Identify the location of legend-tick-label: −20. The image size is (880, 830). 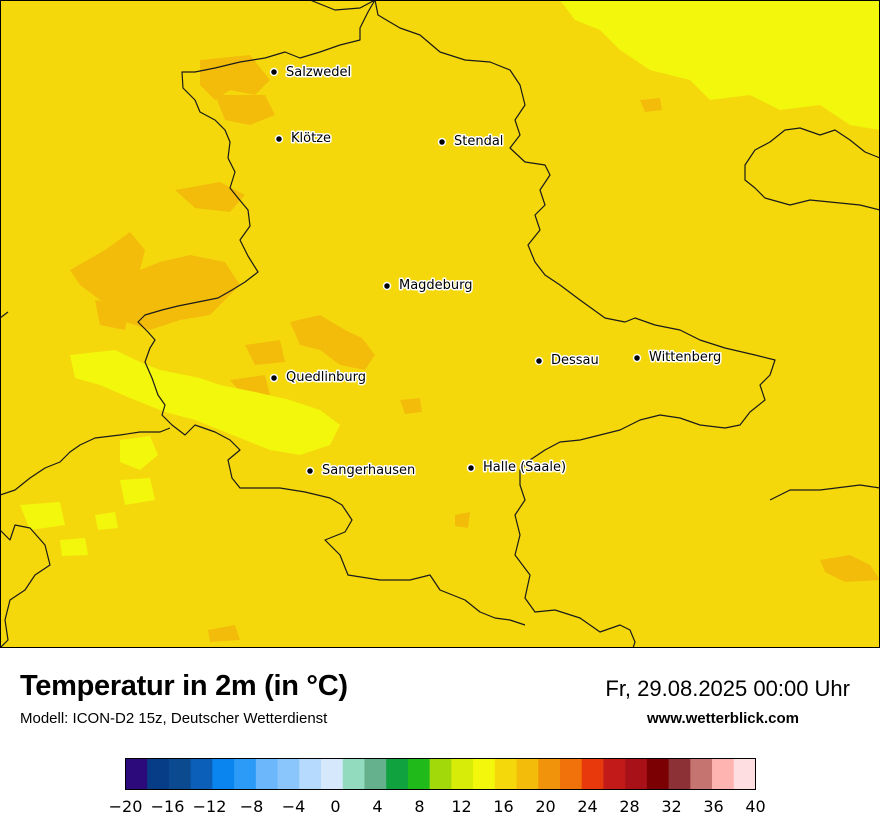
(126, 806).